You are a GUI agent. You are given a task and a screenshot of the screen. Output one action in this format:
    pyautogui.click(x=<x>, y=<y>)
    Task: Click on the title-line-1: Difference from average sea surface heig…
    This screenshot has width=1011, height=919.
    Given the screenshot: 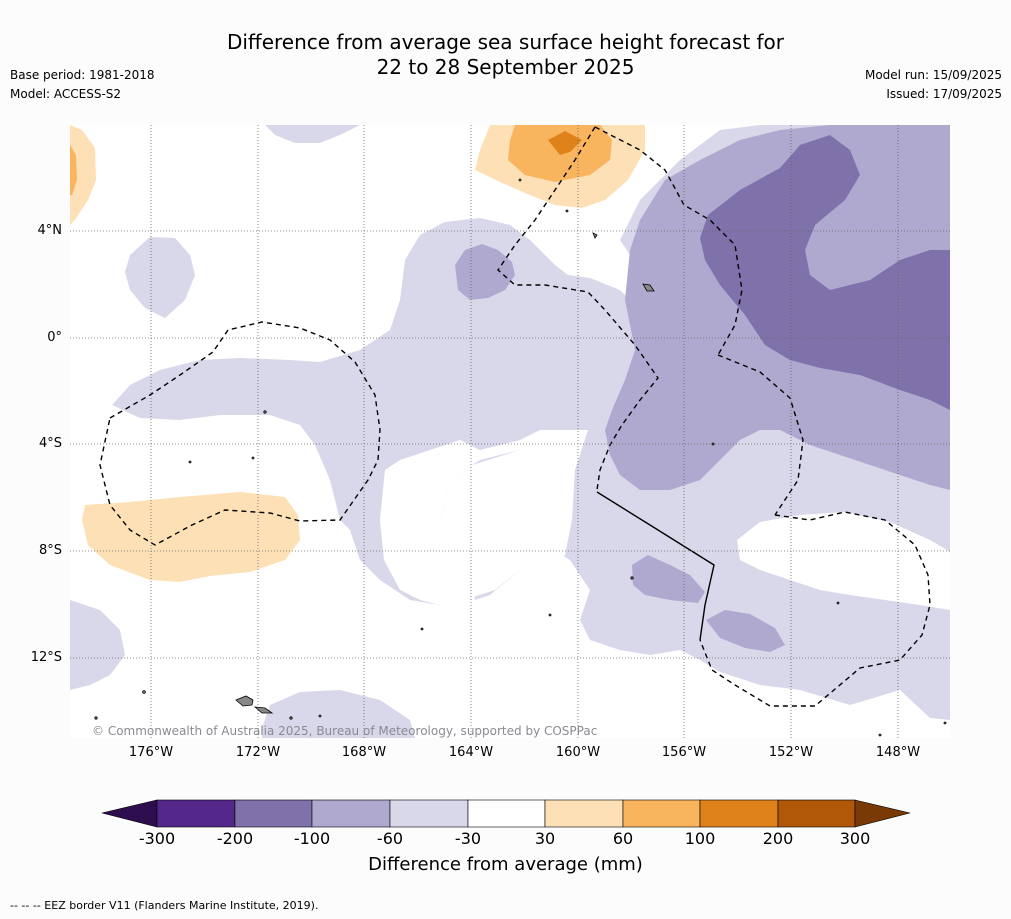 What is the action you would take?
    pyautogui.click(x=505, y=42)
    